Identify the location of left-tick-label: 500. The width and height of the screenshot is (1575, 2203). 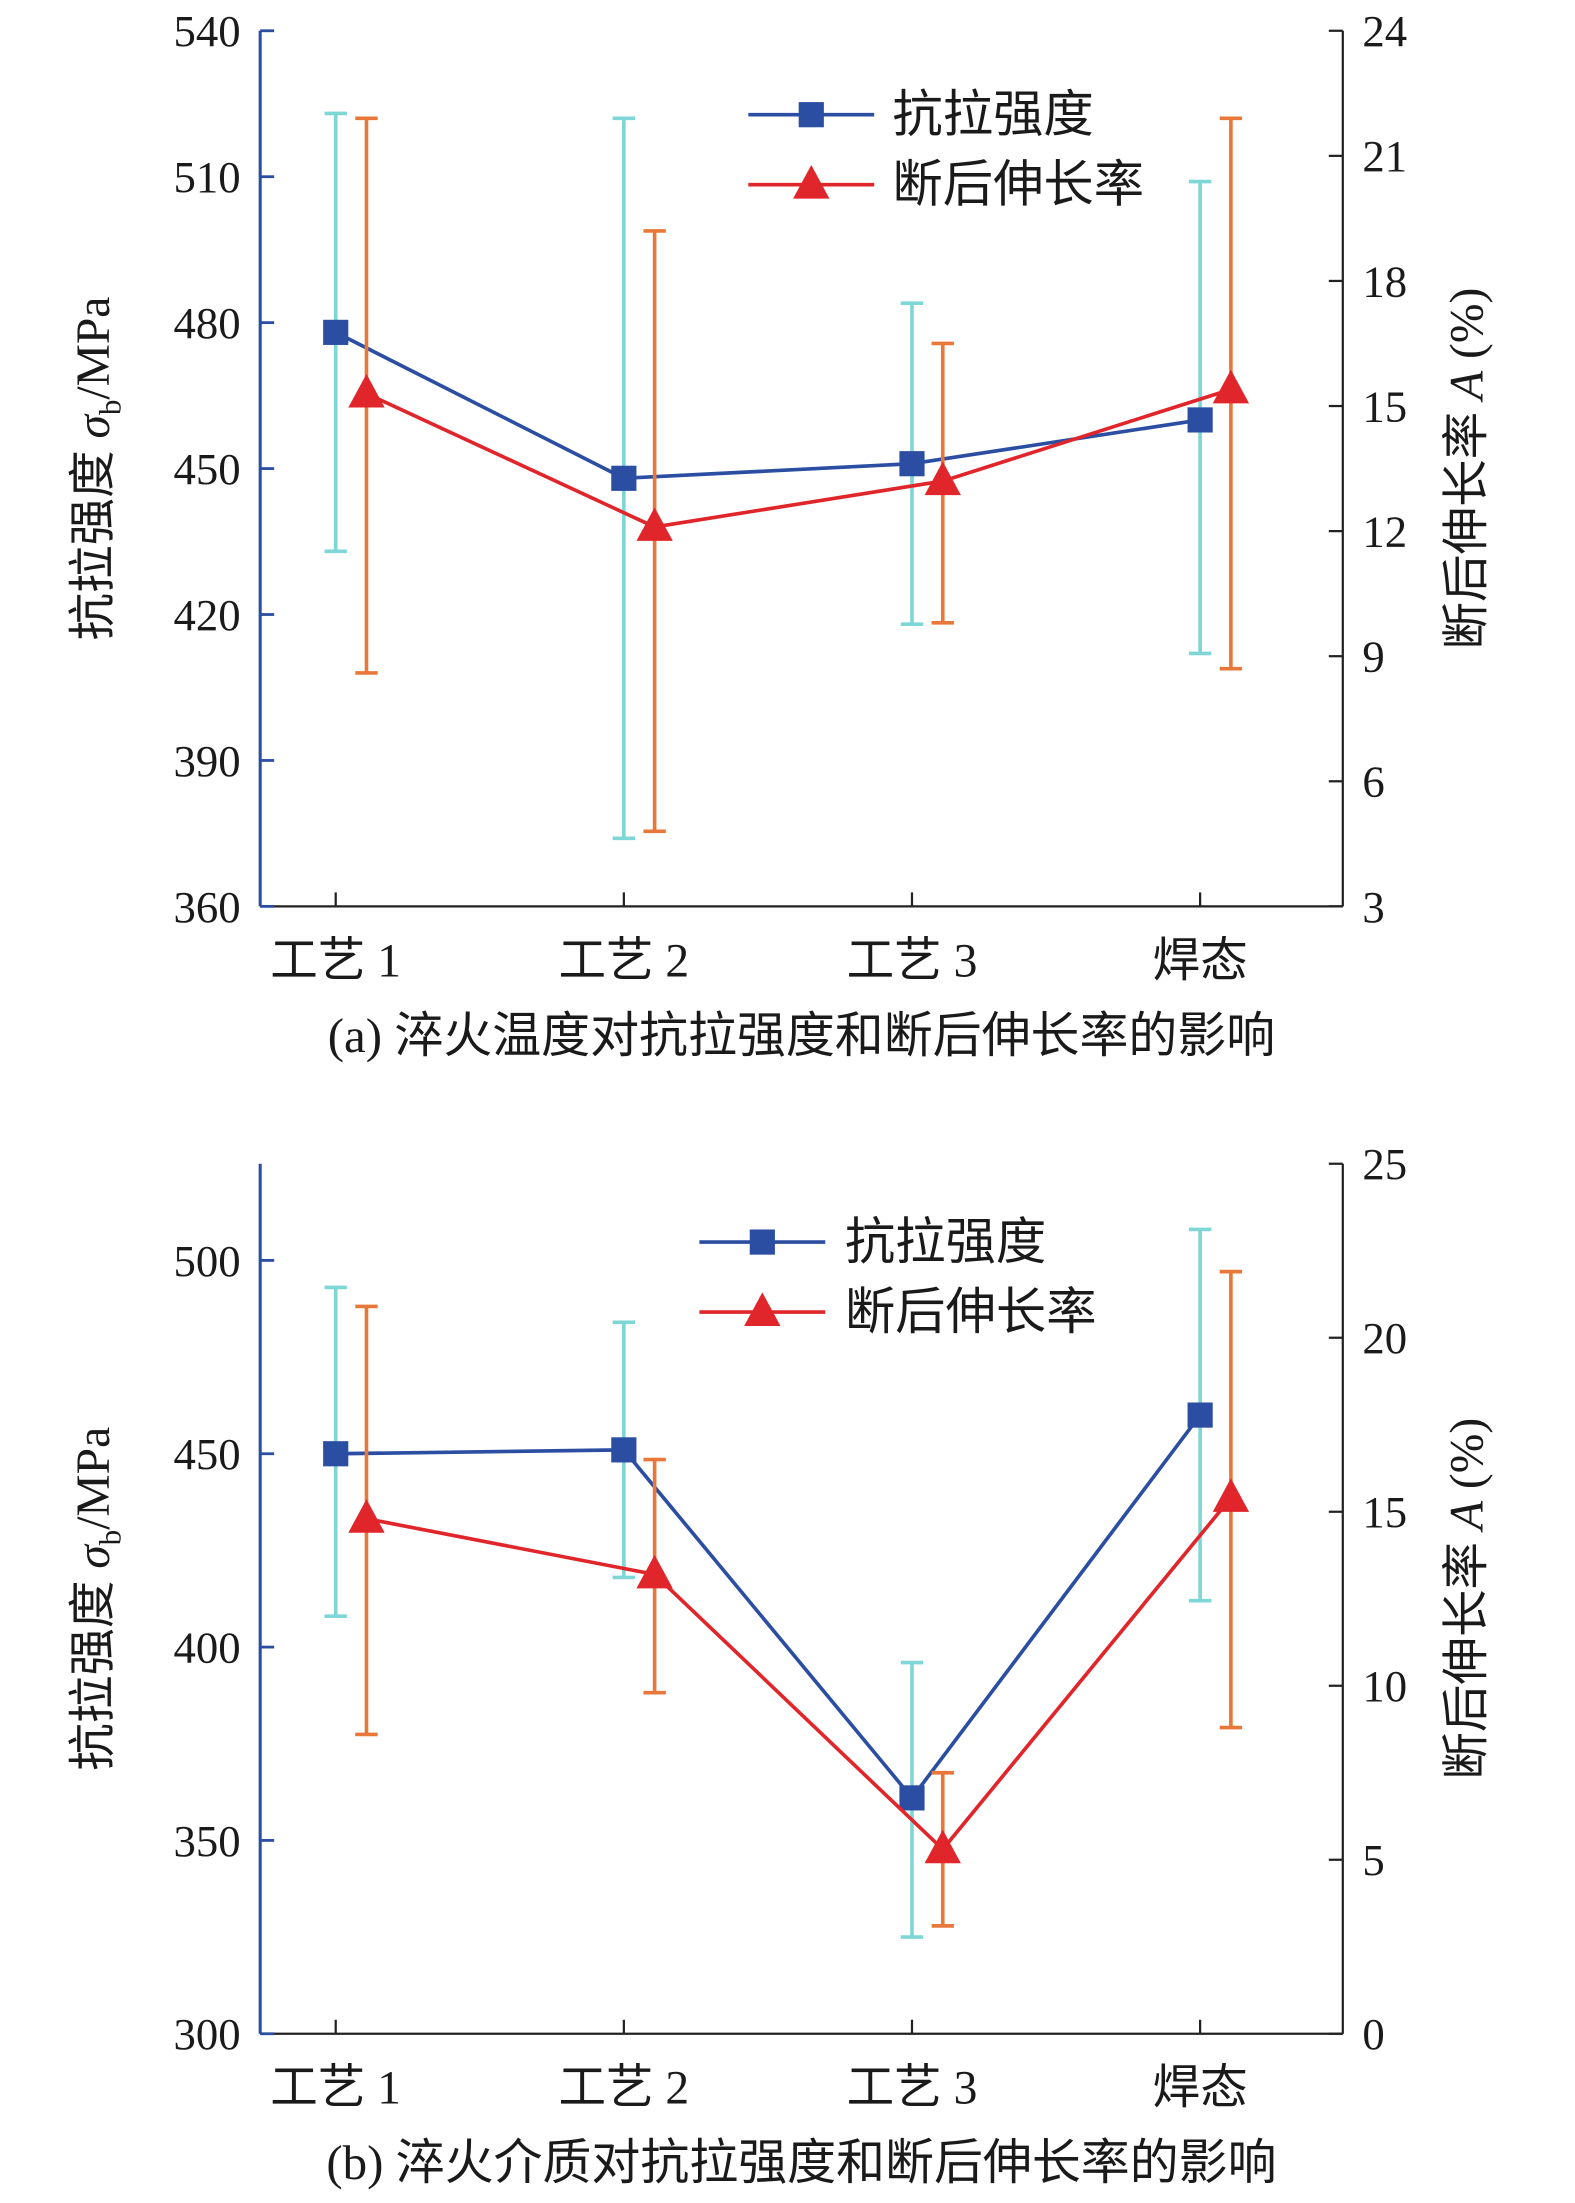
(206, 1261).